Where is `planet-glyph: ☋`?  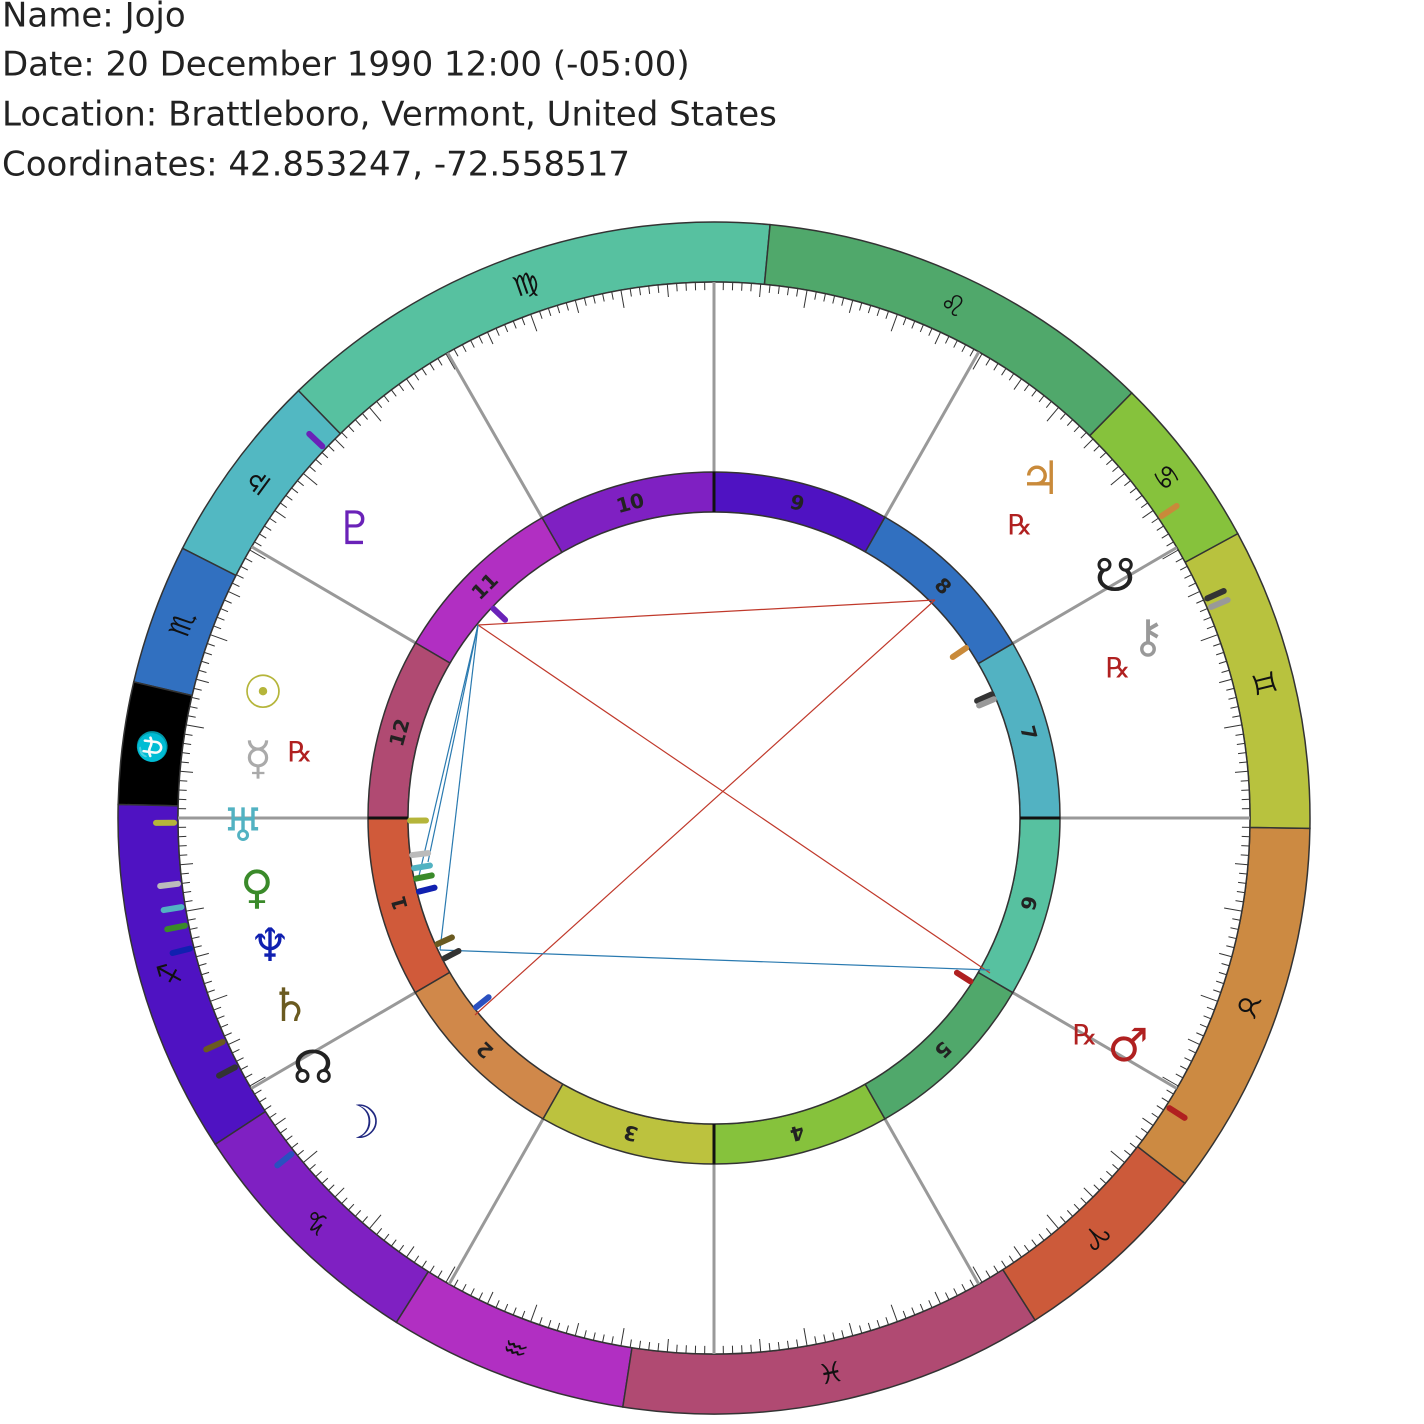 planet-glyph: ☋ is located at coordinates (1115, 575).